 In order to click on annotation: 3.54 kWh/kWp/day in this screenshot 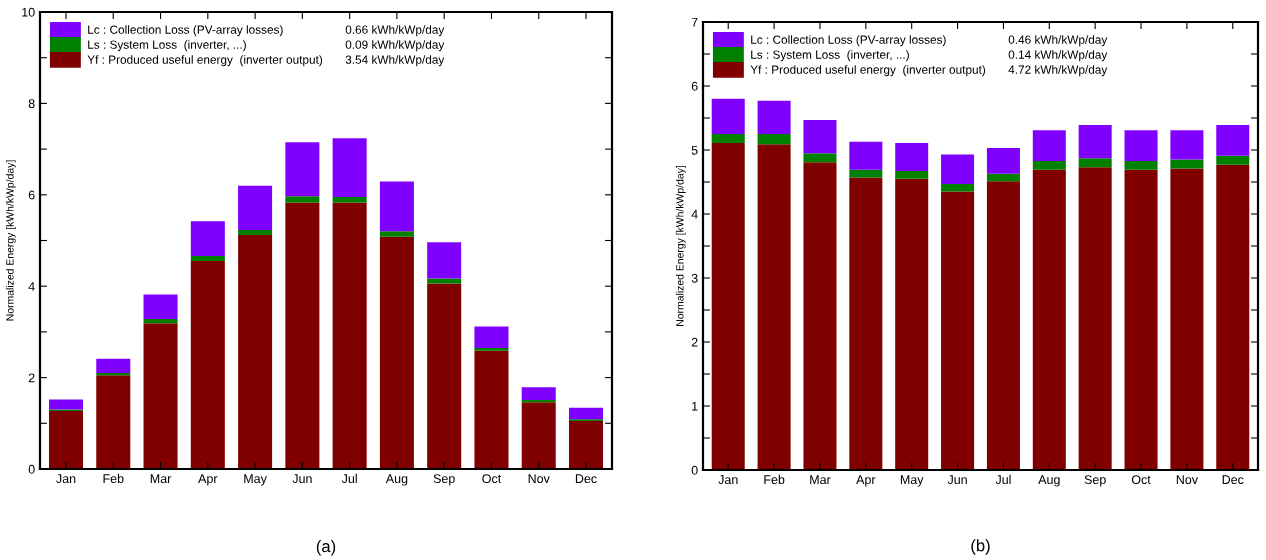, I will do `click(395, 61)`.